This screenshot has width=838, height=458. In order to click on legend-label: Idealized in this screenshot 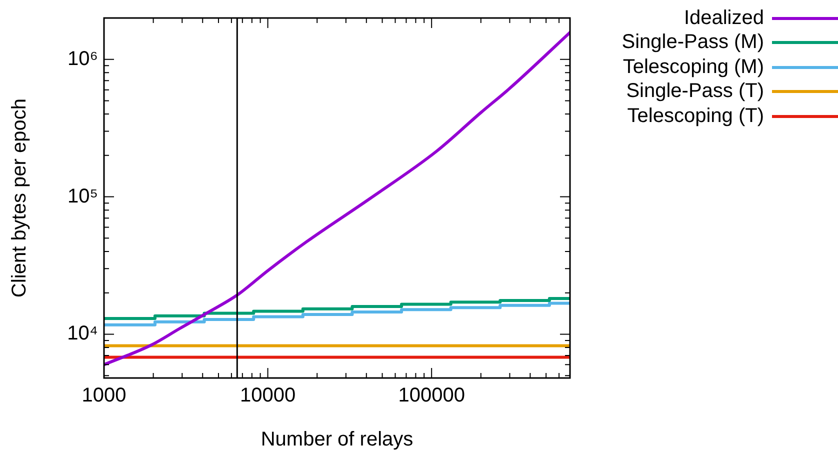, I will do `click(724, 18)`.